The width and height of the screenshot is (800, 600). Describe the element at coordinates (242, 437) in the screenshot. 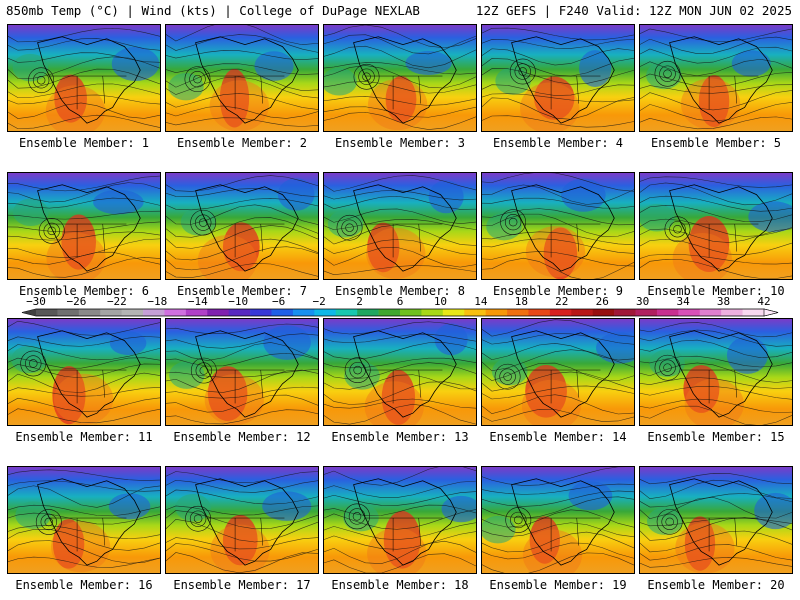

I see `ensemble-member-label: Ensemble Member: 12` at that location.